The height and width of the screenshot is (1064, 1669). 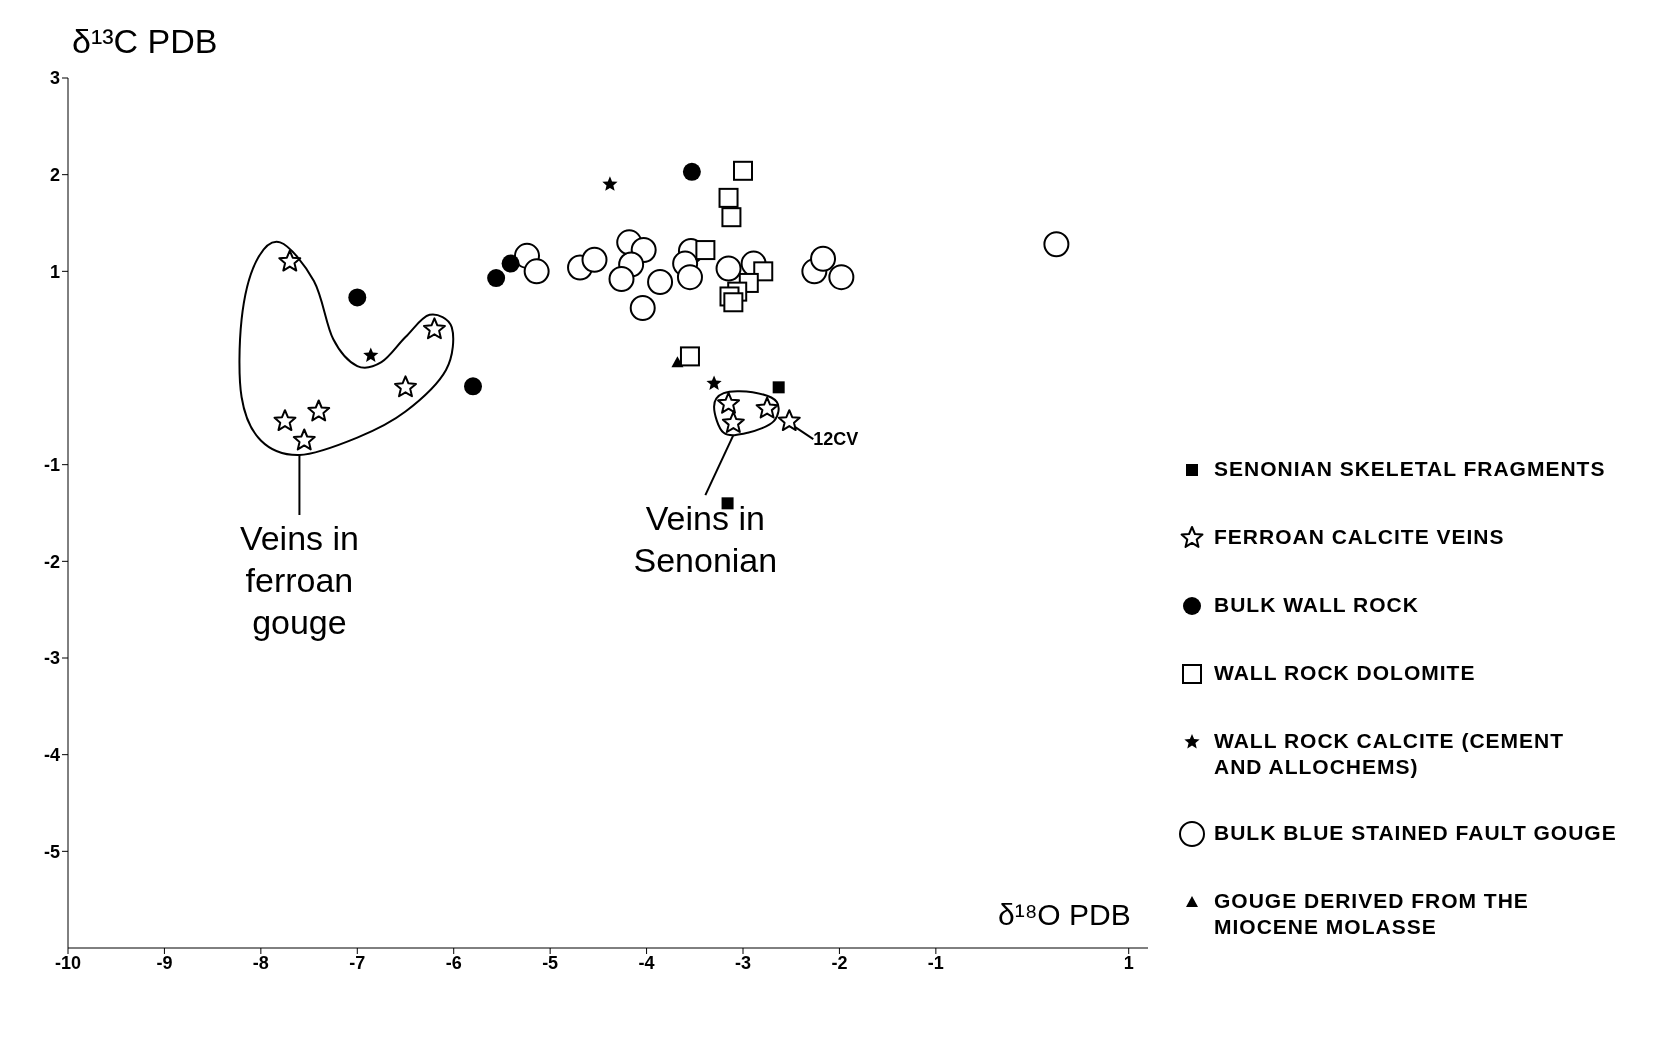 What do you see at coordinates (51, 755) in the screenshot?
I see `y-tick-label: -4` at bounding box center [51, 755].